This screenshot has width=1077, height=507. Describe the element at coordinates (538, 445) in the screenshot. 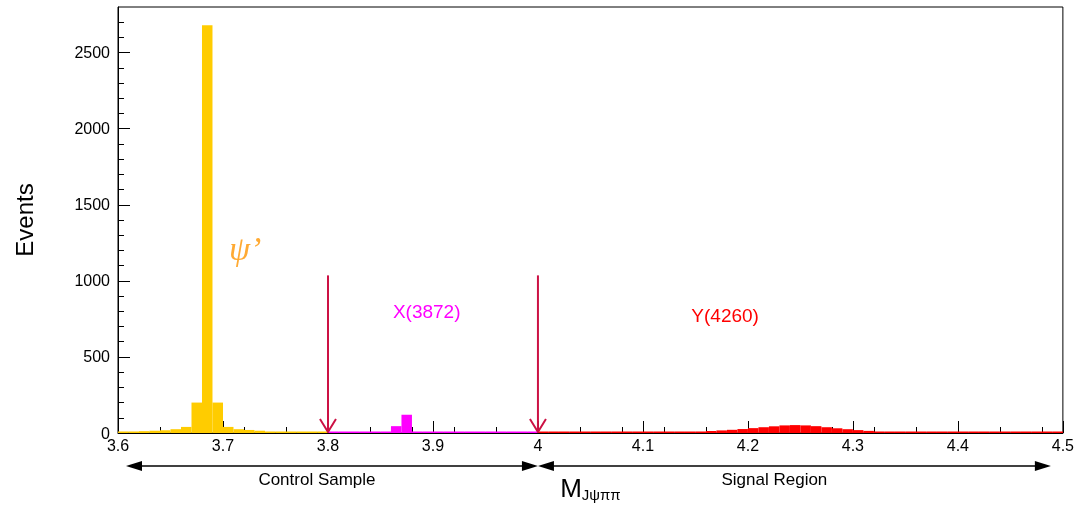

I see `x-tick-label: 4` at that location.